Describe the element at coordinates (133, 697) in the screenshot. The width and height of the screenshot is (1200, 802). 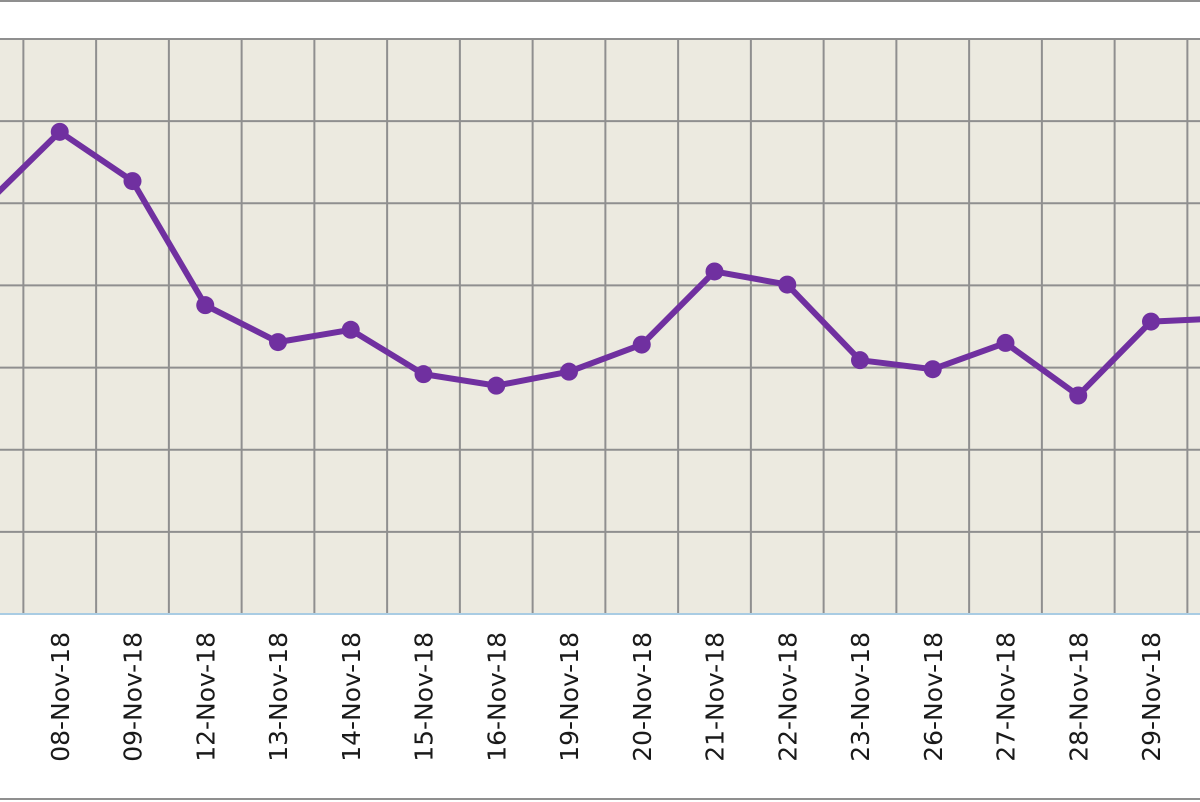
I see `x-tick-label: 09-Nov-18` at that location.